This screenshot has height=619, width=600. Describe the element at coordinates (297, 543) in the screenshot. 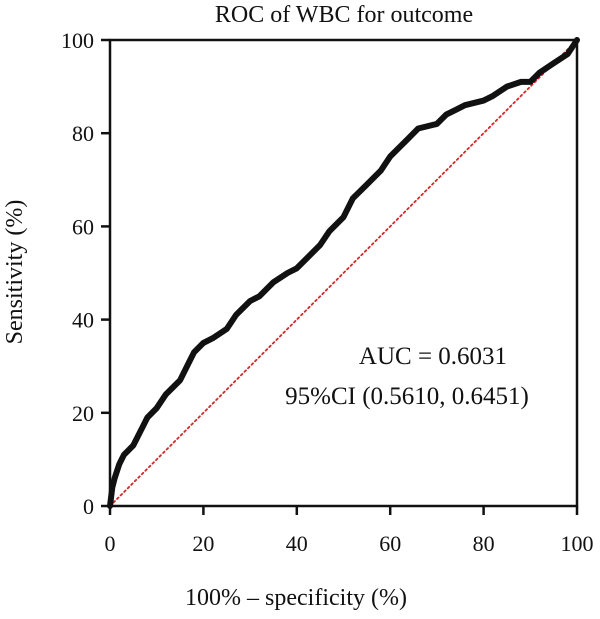

I see `x-tick-label: 40` at that location.